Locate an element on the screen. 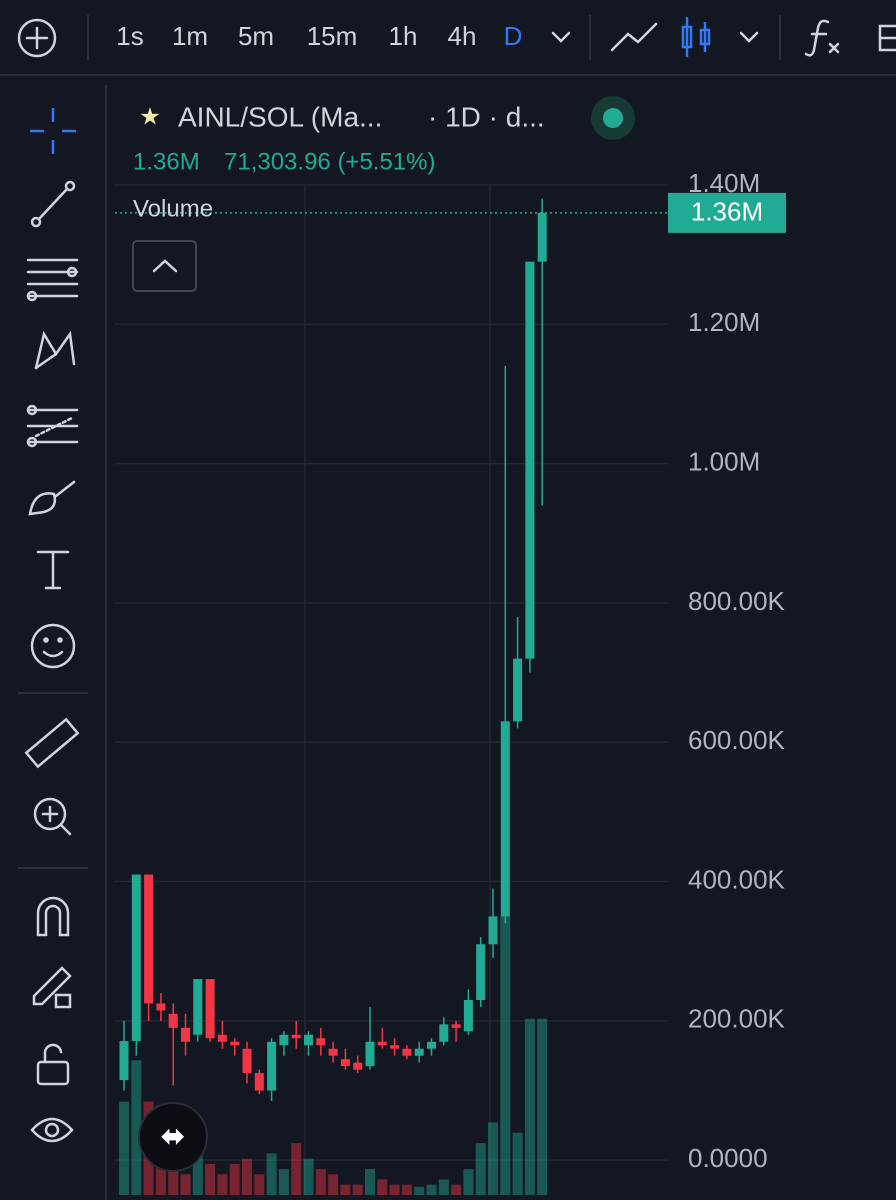  last-price: 1.36M is located at coordinates (166, 161).